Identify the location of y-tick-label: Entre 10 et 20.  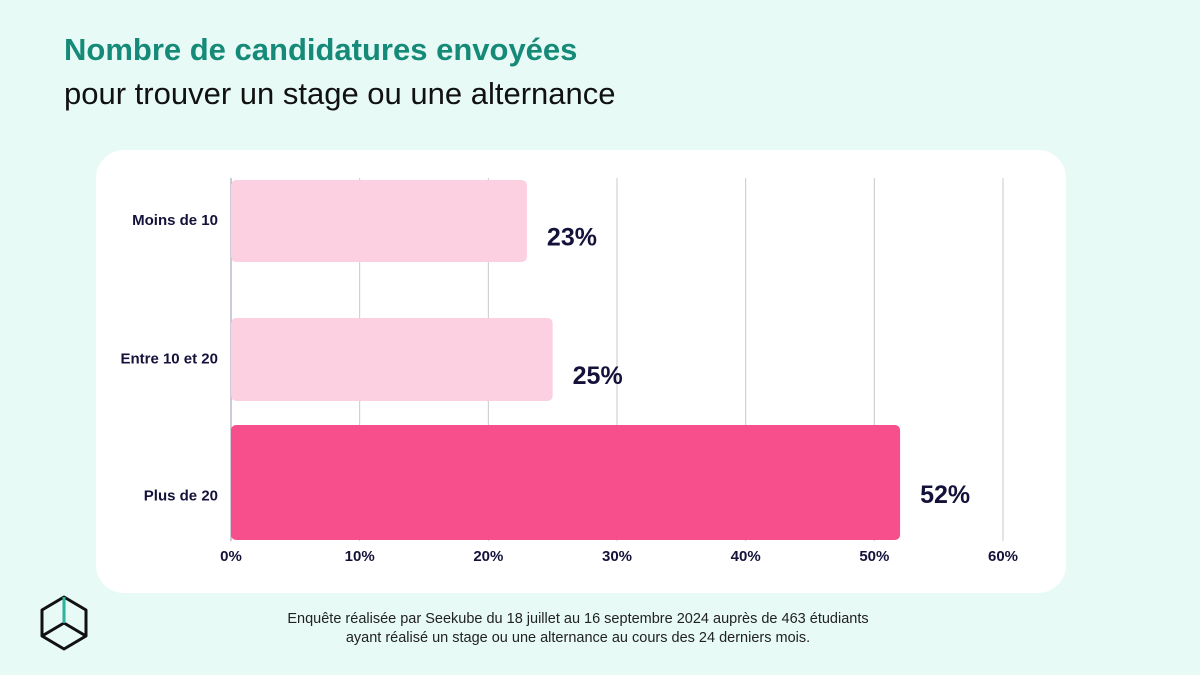
(169, 358).